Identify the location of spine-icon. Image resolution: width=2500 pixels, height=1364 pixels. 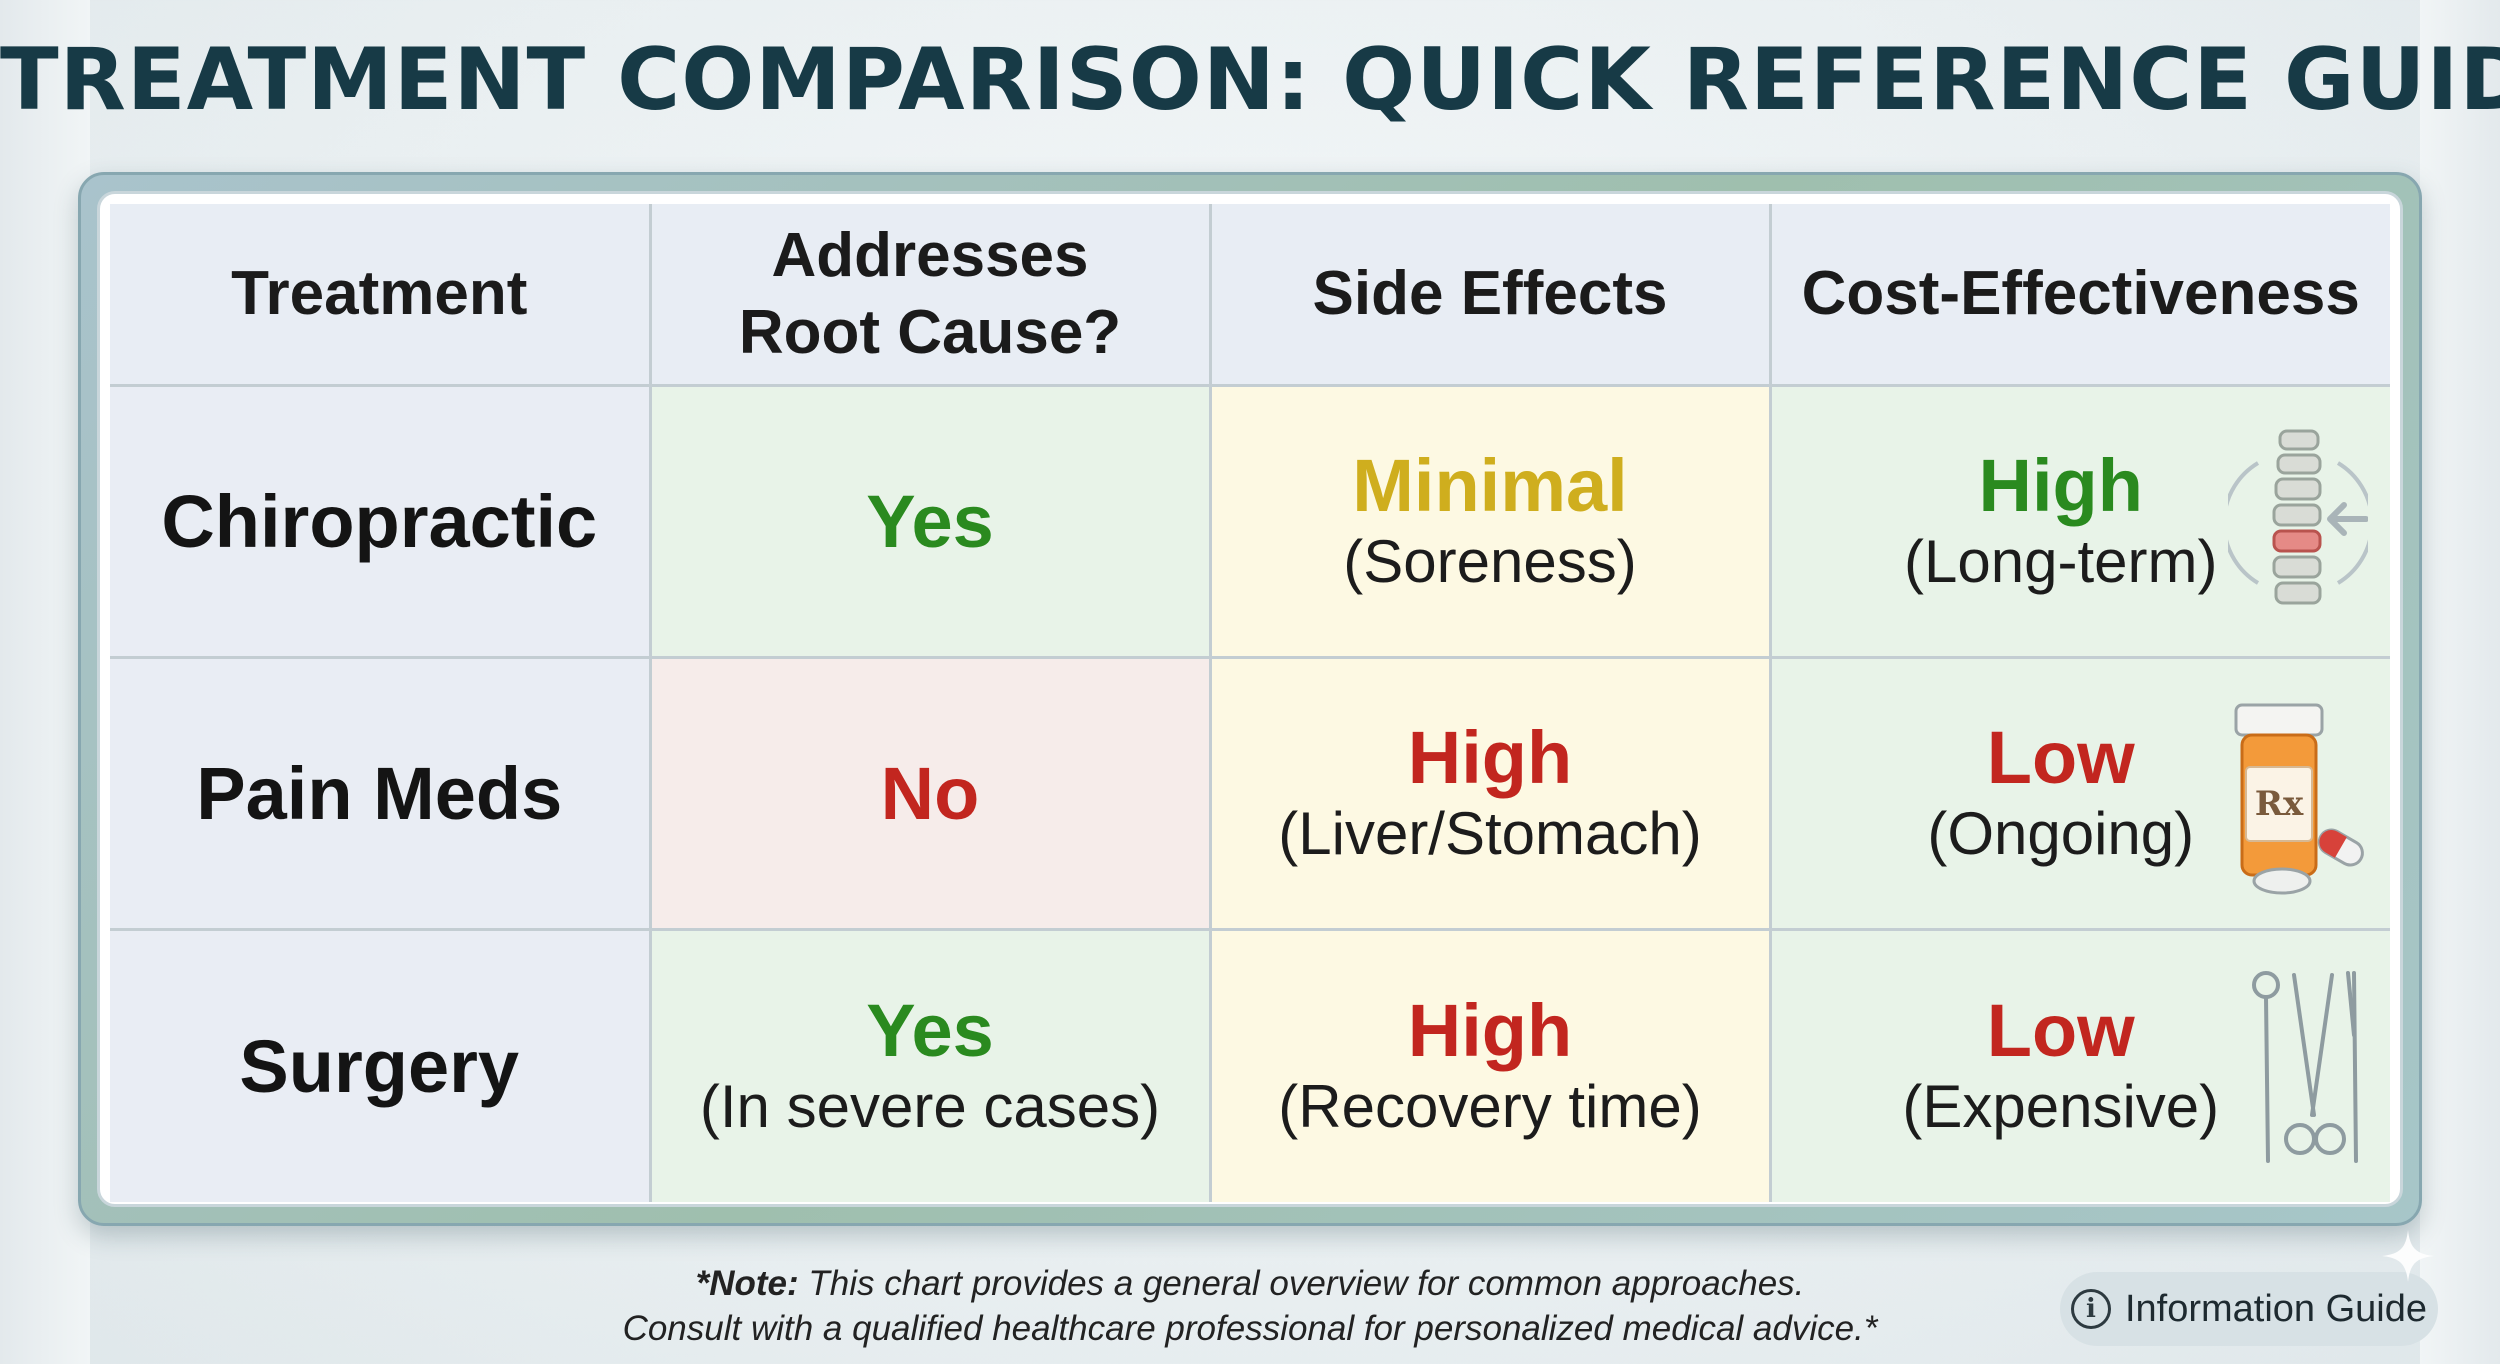
(2298, 523).